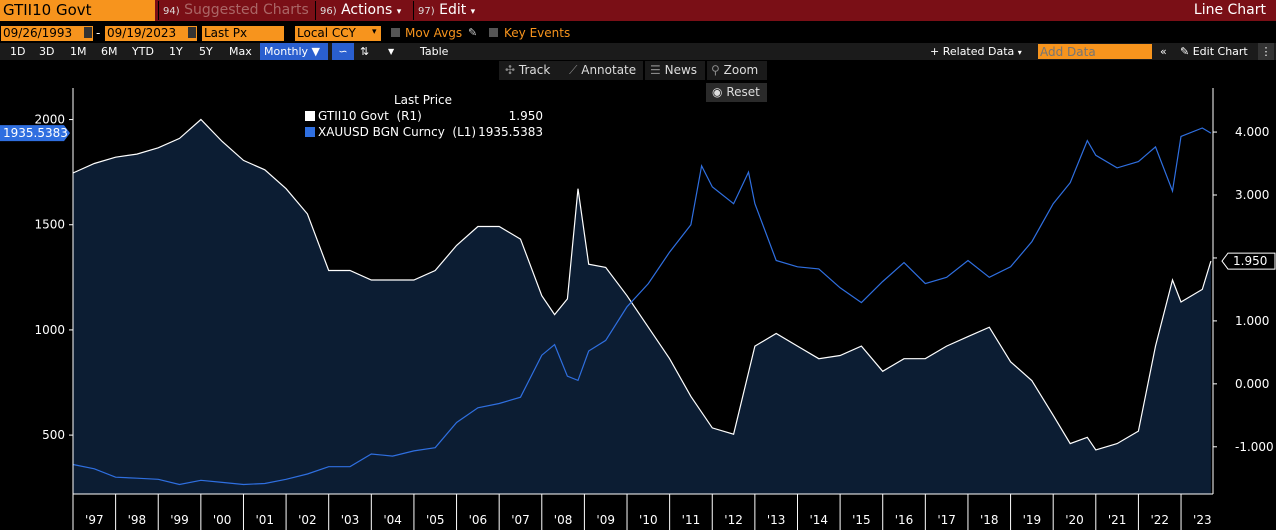  Describe the element at coordinates (240, 51) in the screenshot. I see `period-max: Max` at that location.